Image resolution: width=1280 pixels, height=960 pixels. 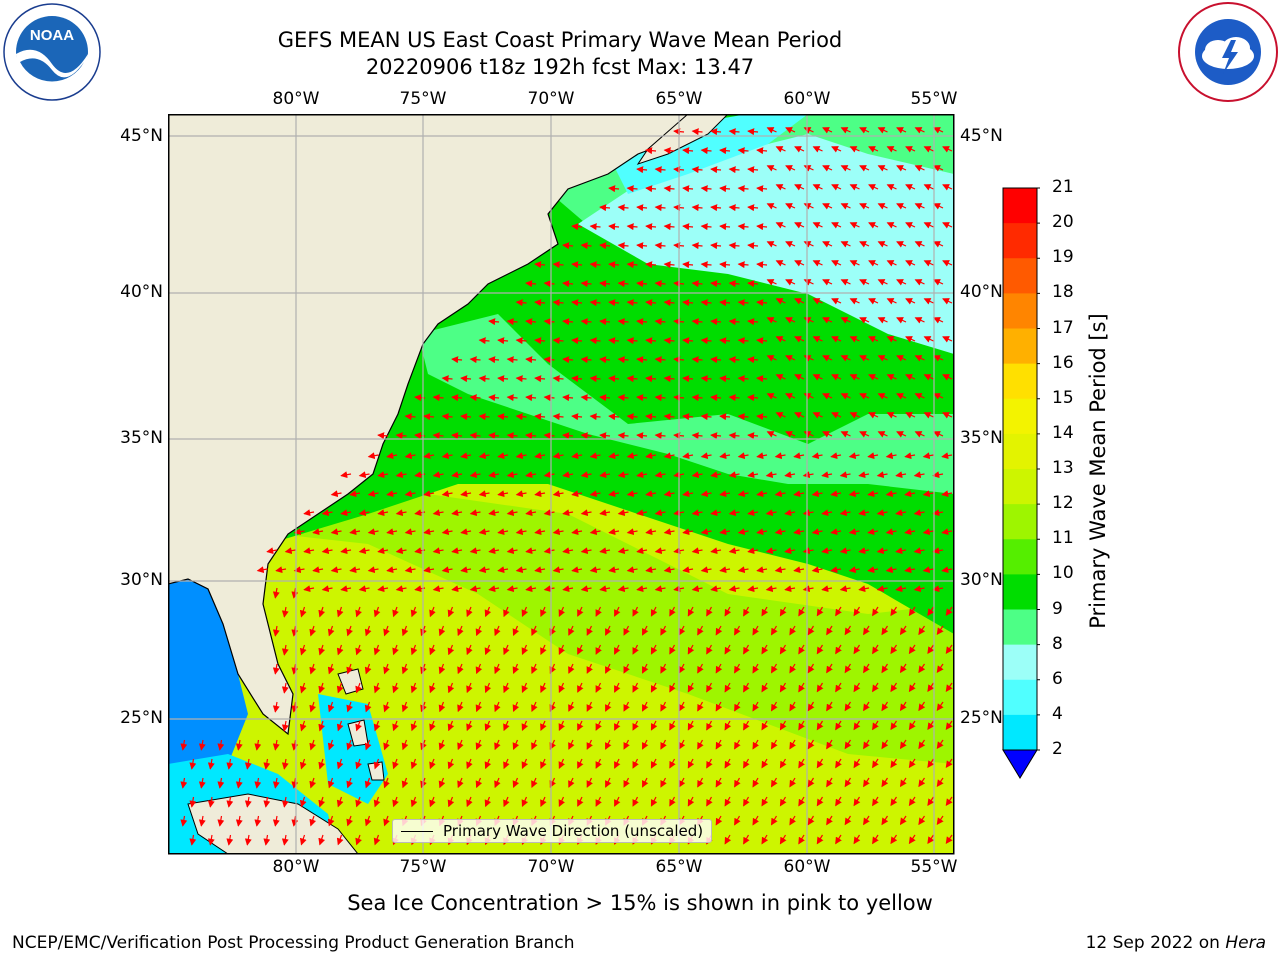 I want to click on bahamas-shallow-period, so click(x=353, y=749).